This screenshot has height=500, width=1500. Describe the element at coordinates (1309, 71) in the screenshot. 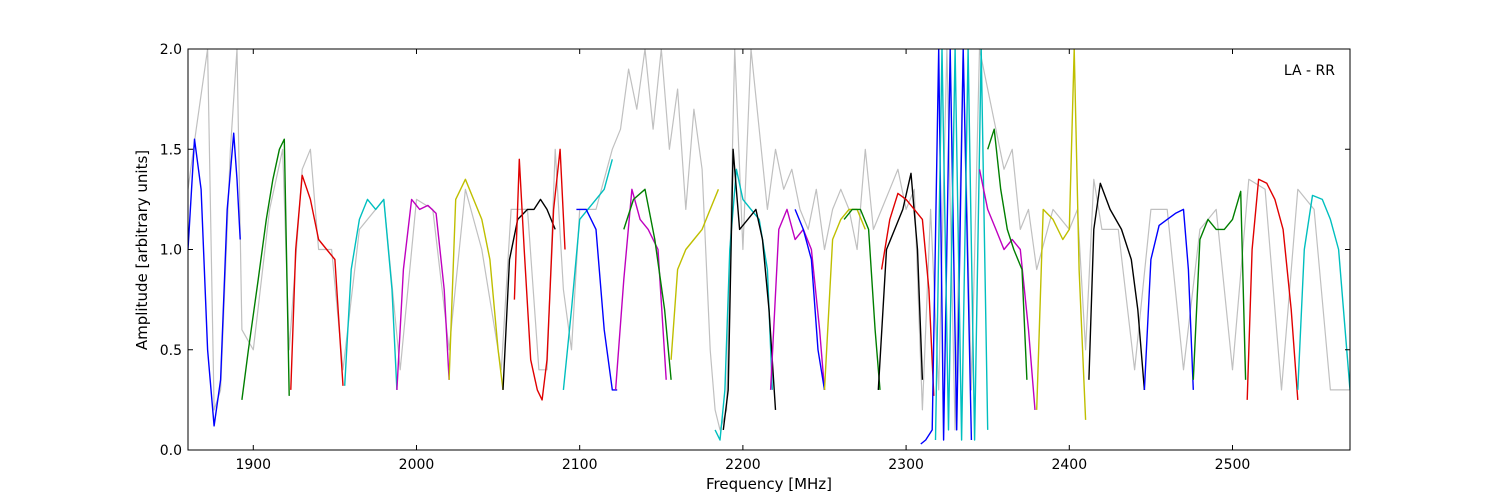

I see `panel-annotation: LA - RR` at that location.